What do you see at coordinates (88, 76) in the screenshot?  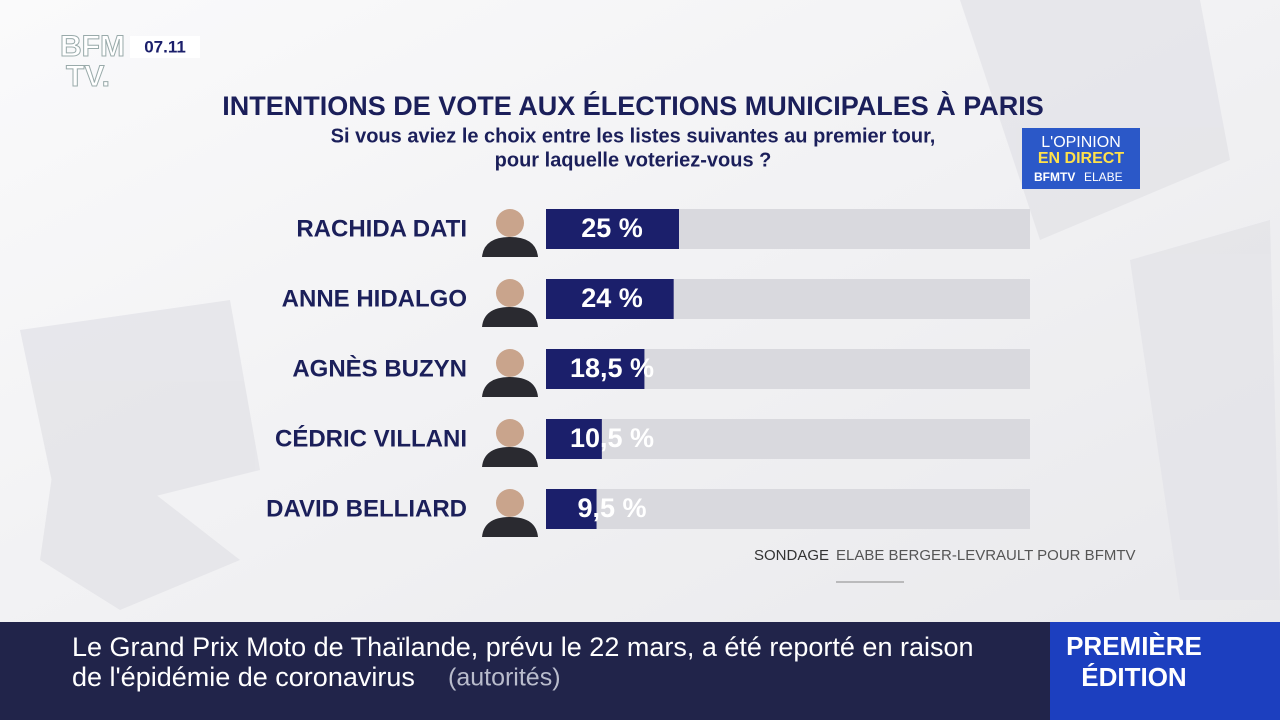 I see `logo: TV.` at bounding box center [88, 76].